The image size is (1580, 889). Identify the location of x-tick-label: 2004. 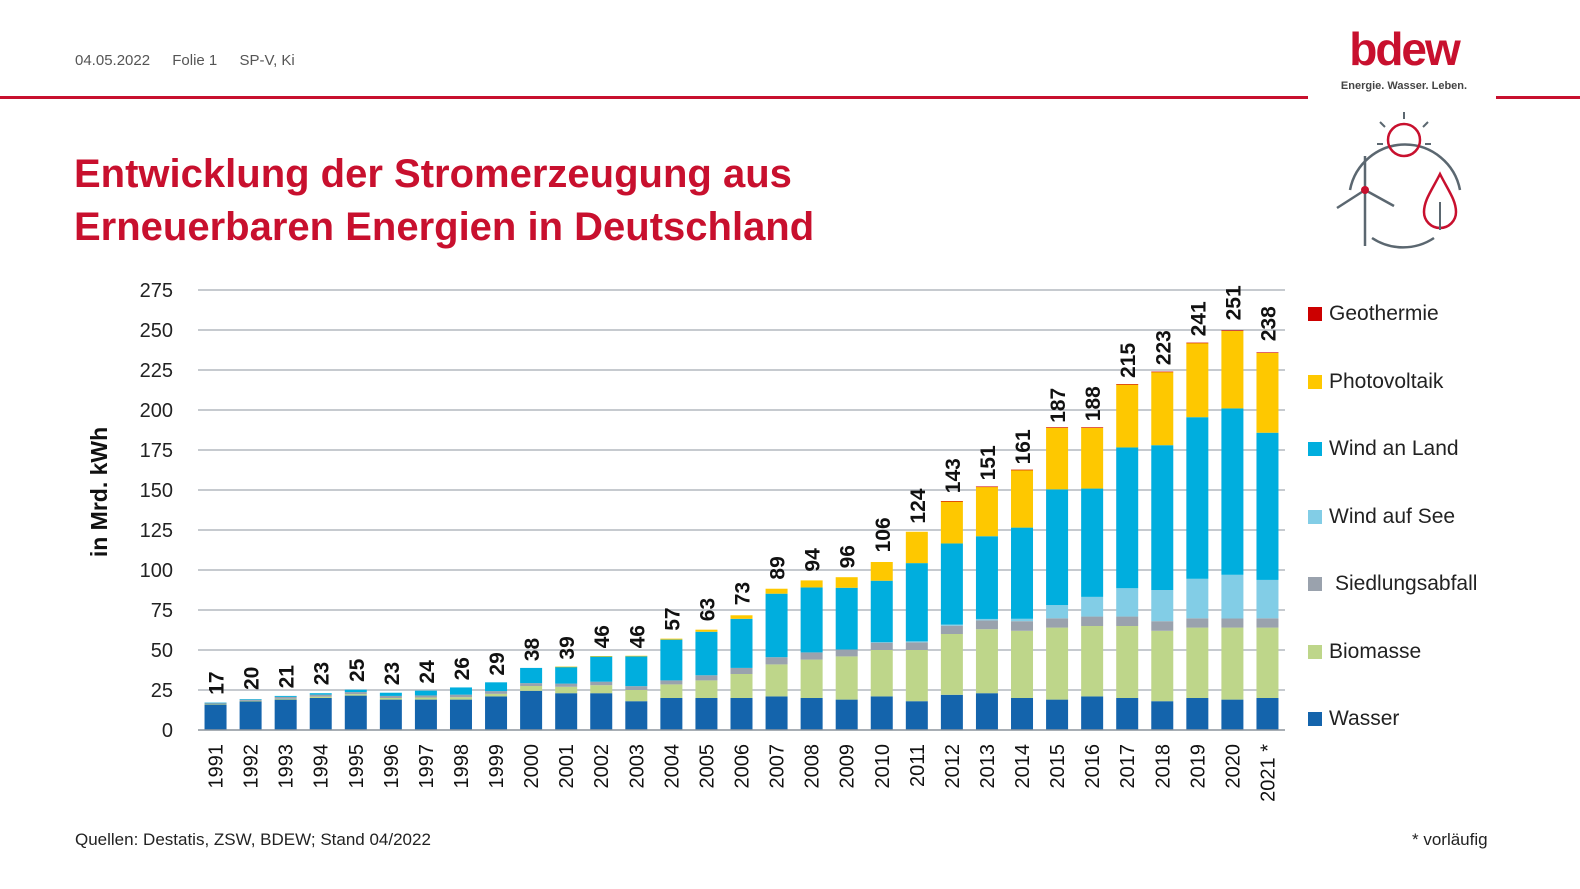
(672, 766).